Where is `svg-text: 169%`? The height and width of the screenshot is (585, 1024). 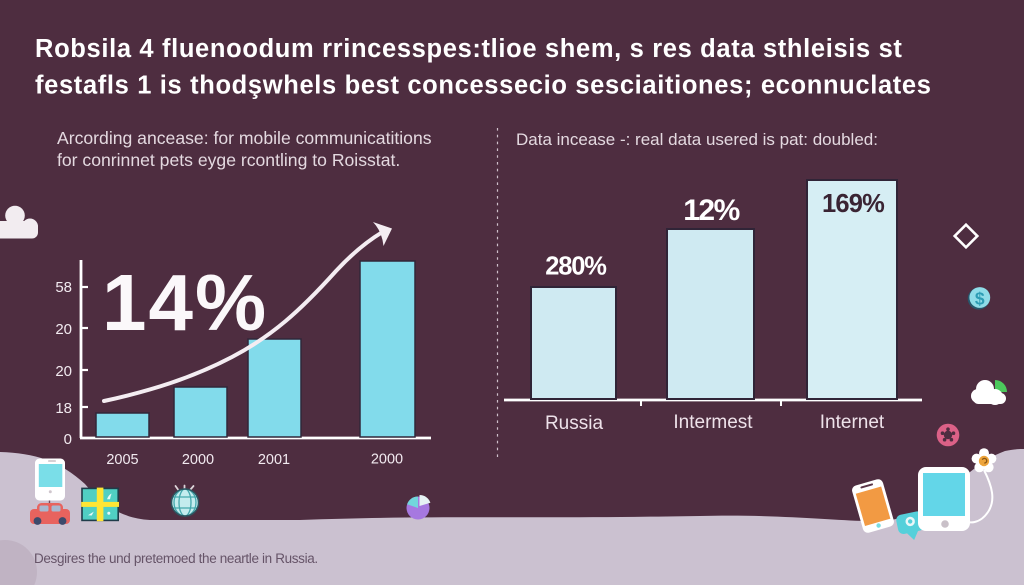
svg-text: 169% is located at coordinates (853, 204).